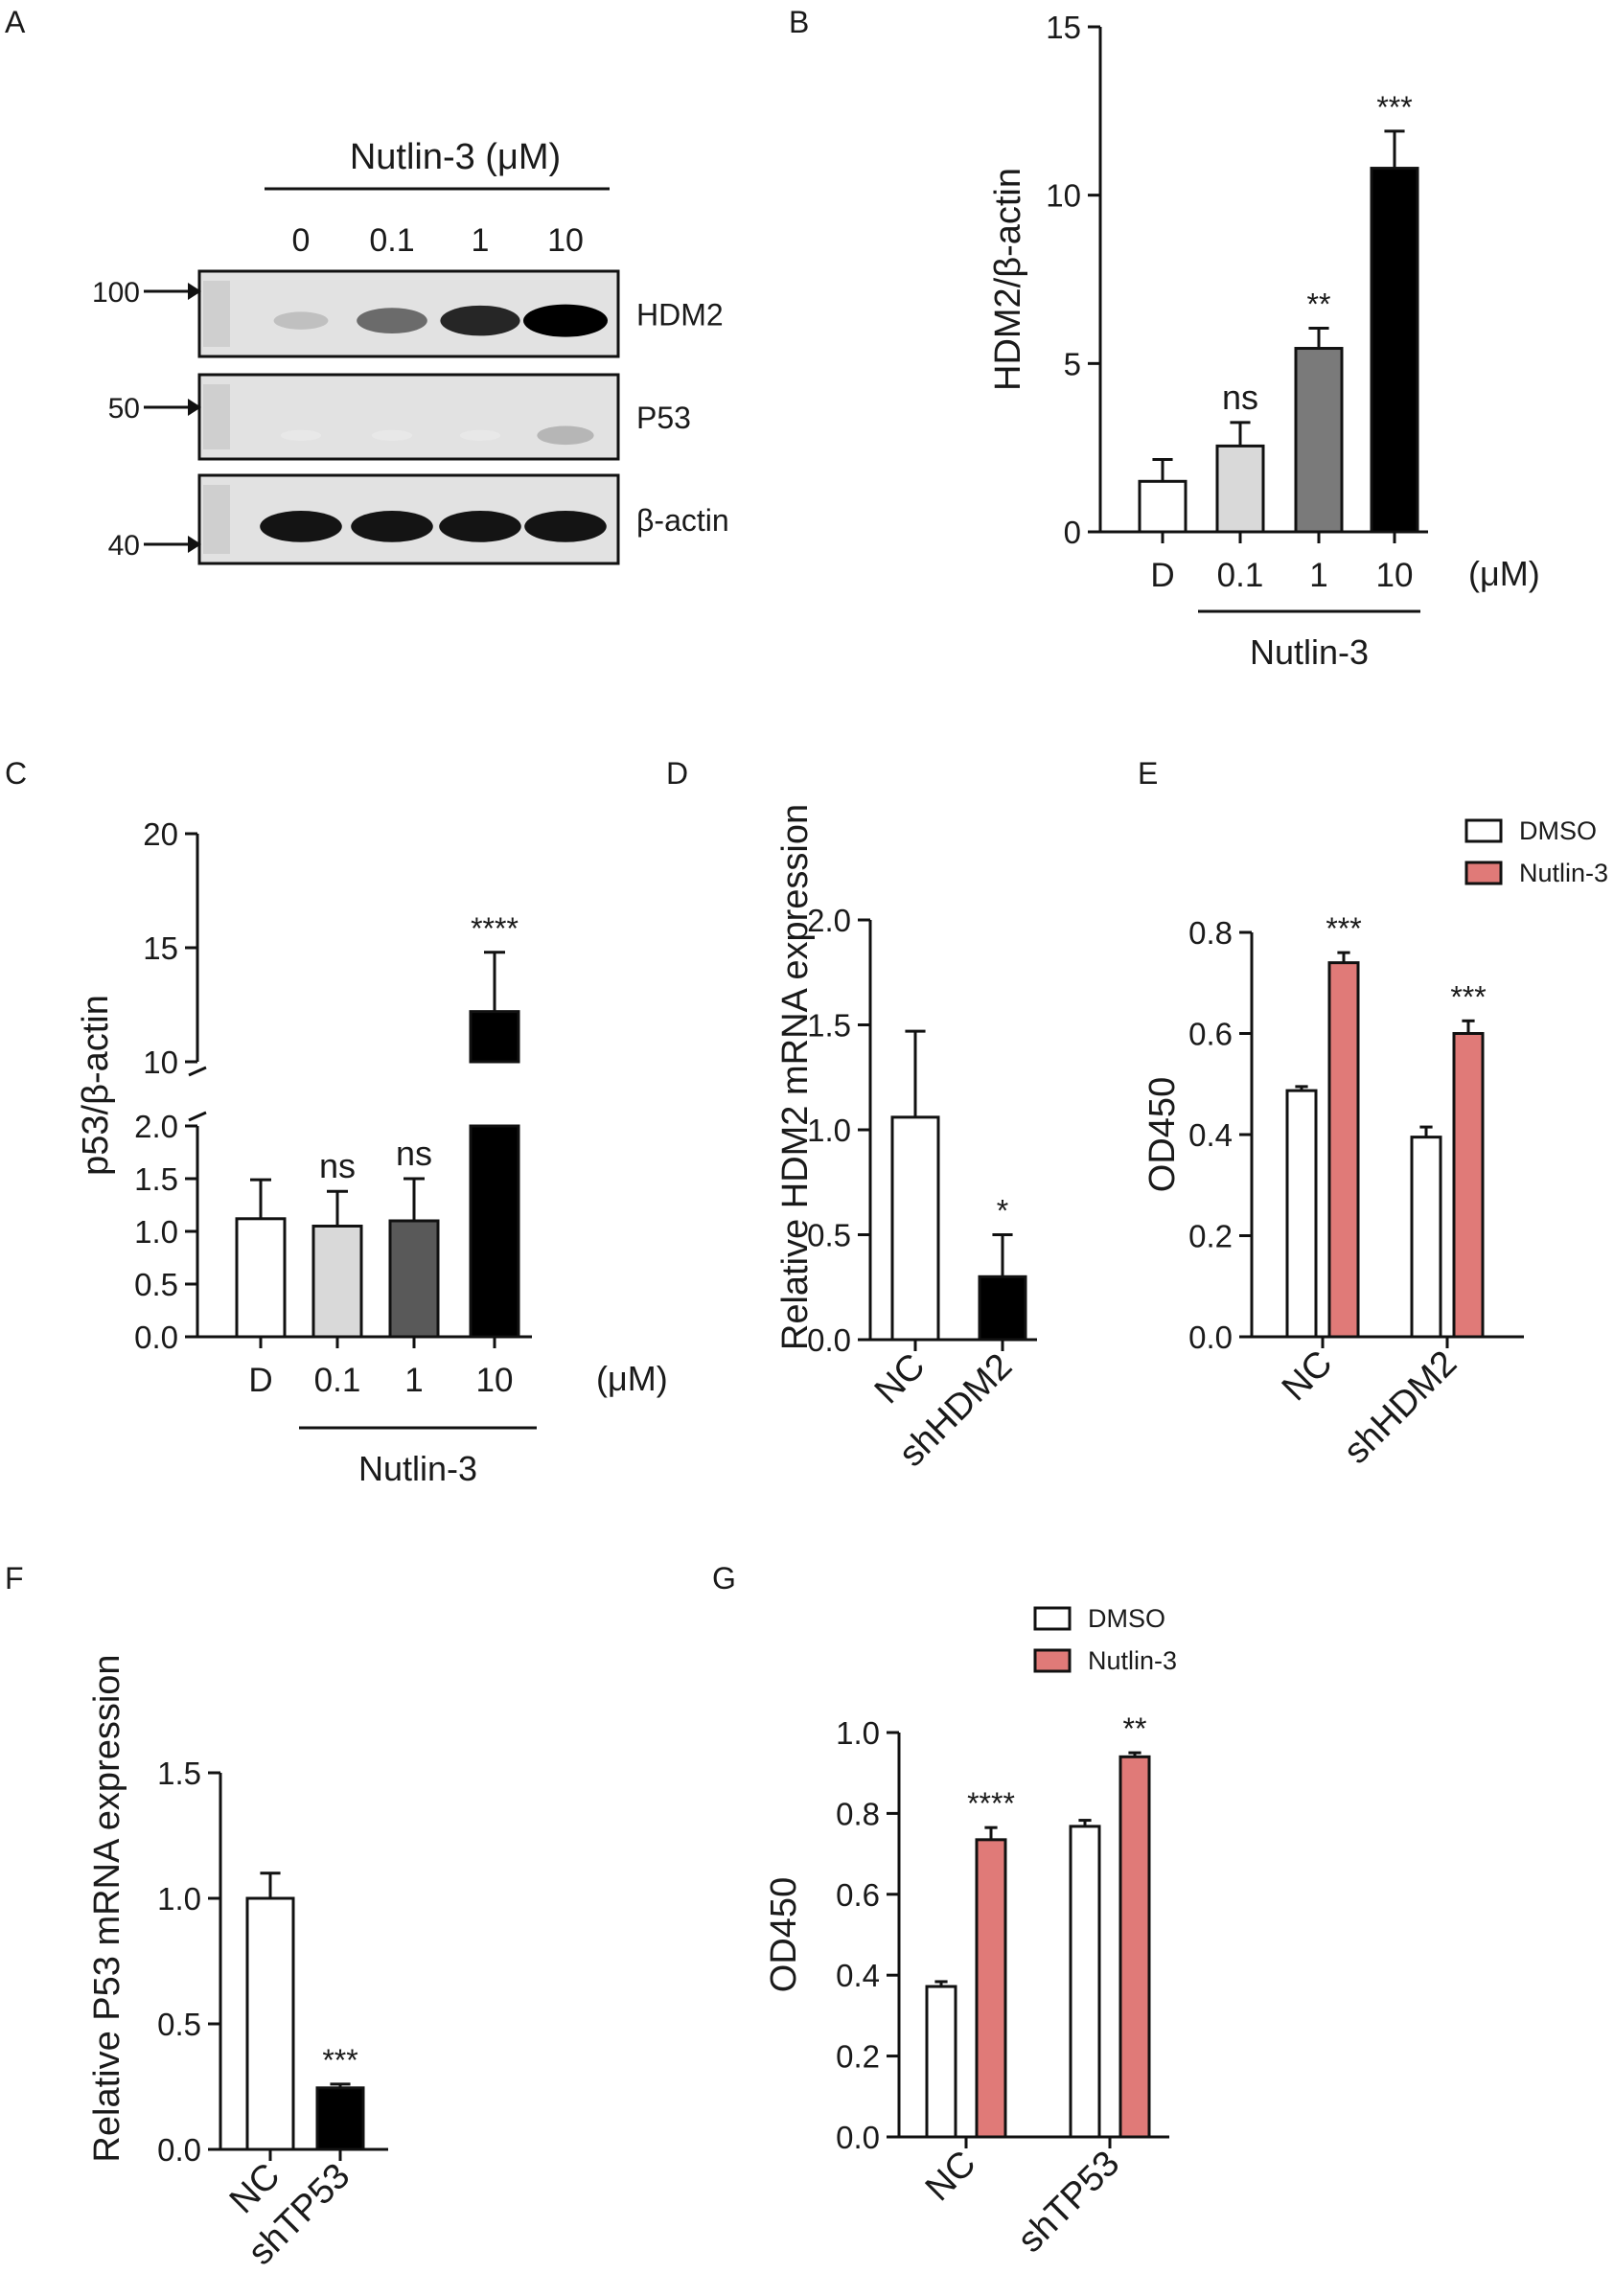 The width and height of the screenshot is (1614, 2296). What do you see at coordinates (16, 773) in the screenshot?
I see `panel-letter-c: C` at bounding box center [16, 773].